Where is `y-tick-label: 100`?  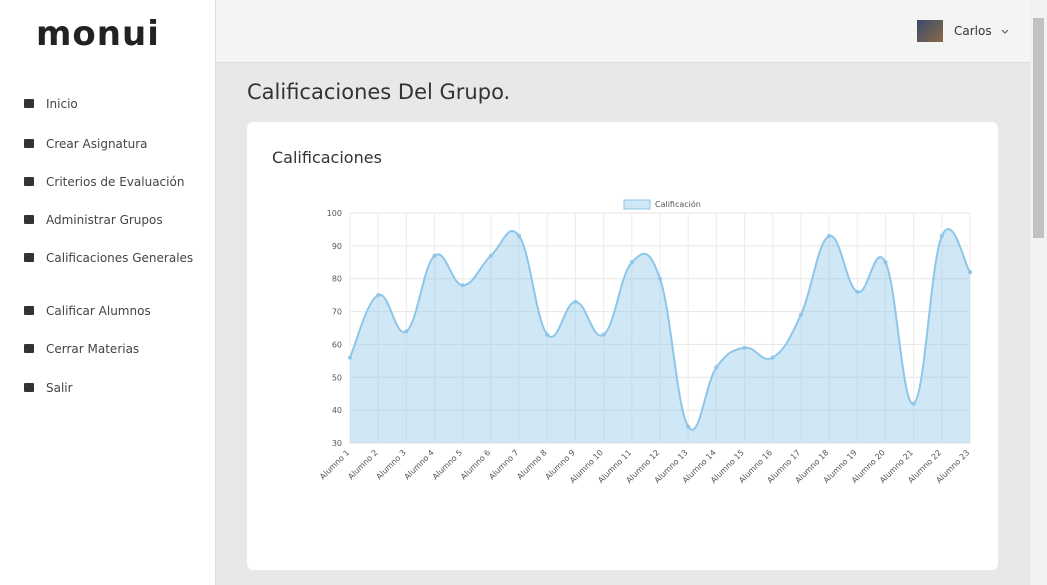
y-tick-label: 100 is located at coordinates (334, 213).